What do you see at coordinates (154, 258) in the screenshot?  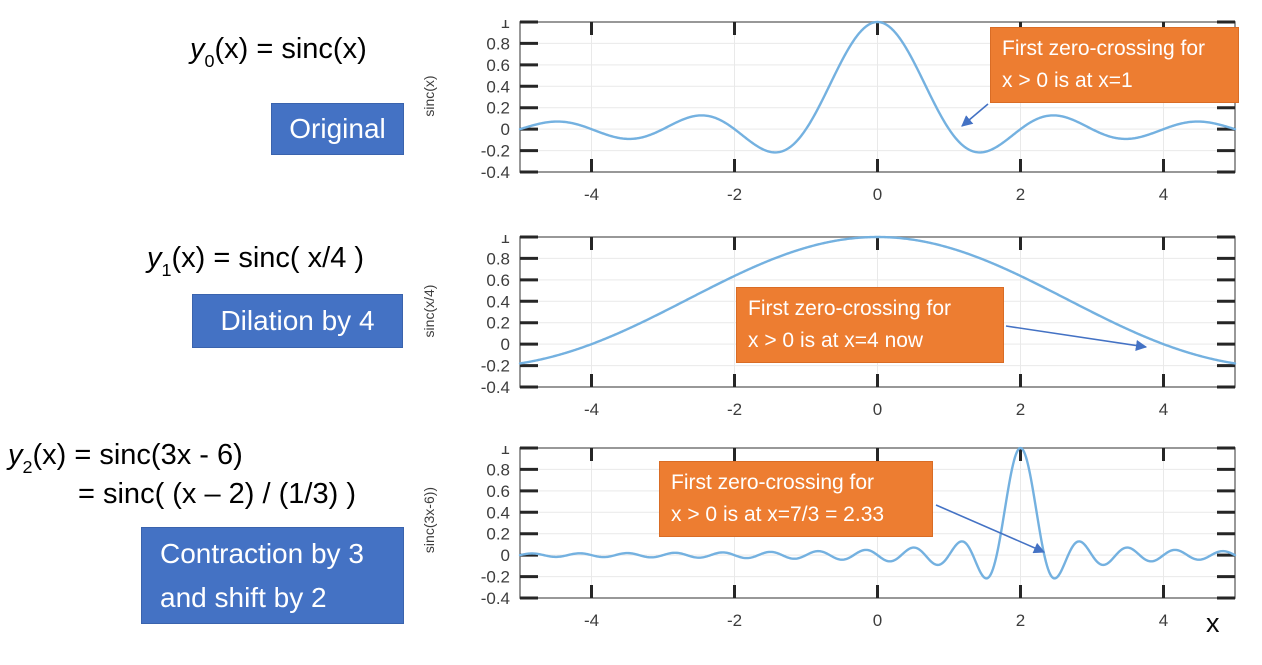 I see `equation-y1-var: y` at bounding box center [154, 258].